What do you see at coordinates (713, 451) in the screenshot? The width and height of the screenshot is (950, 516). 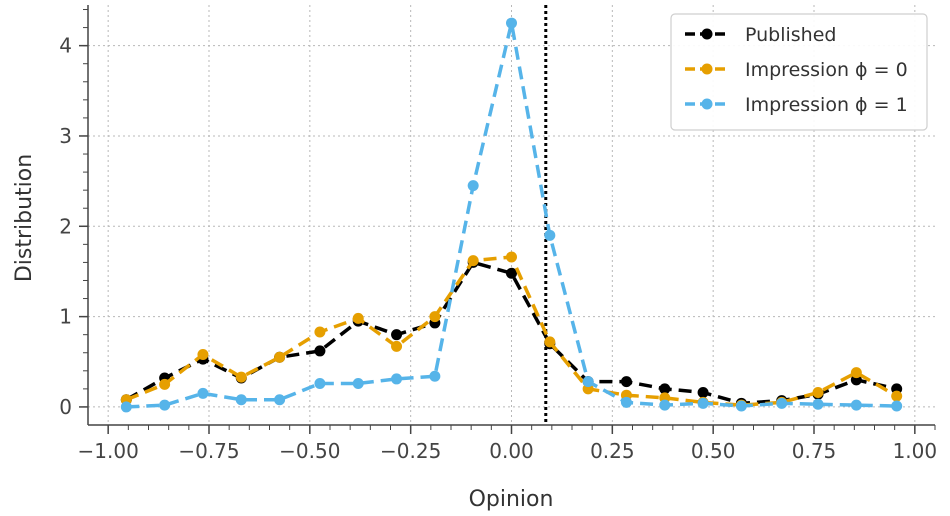 I see `x-tick-label: 0.50` at bounding box center [713, 451].